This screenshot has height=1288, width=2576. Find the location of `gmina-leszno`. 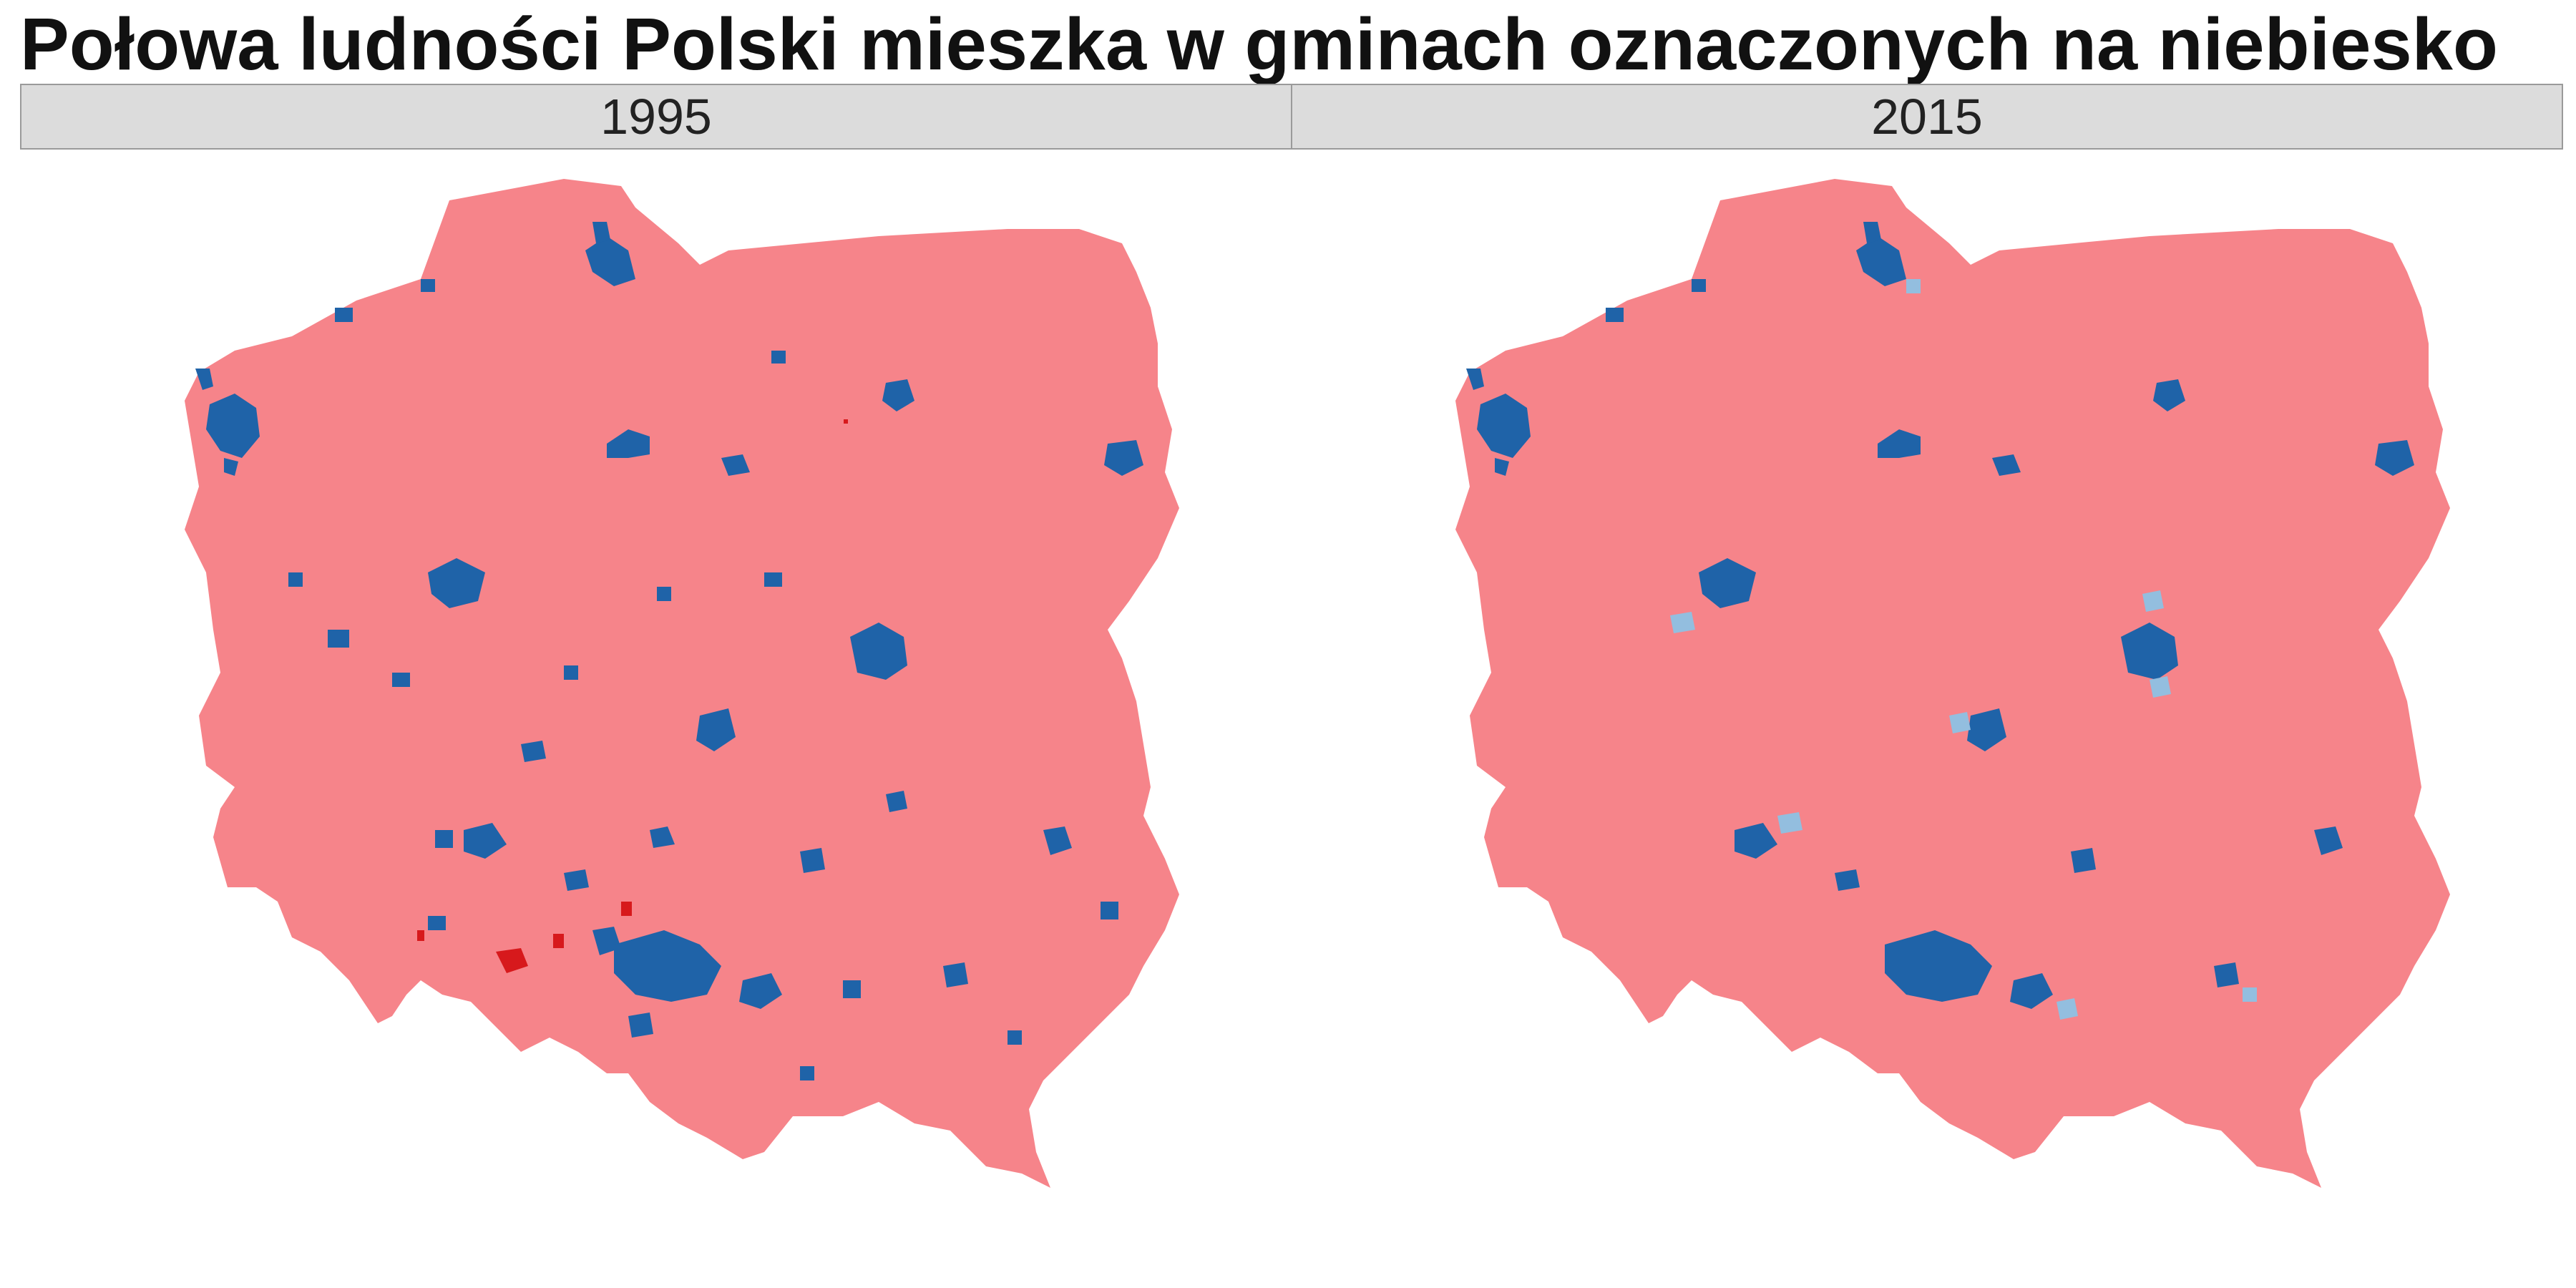

gmina-leszno is located at coordinates (401, 680).